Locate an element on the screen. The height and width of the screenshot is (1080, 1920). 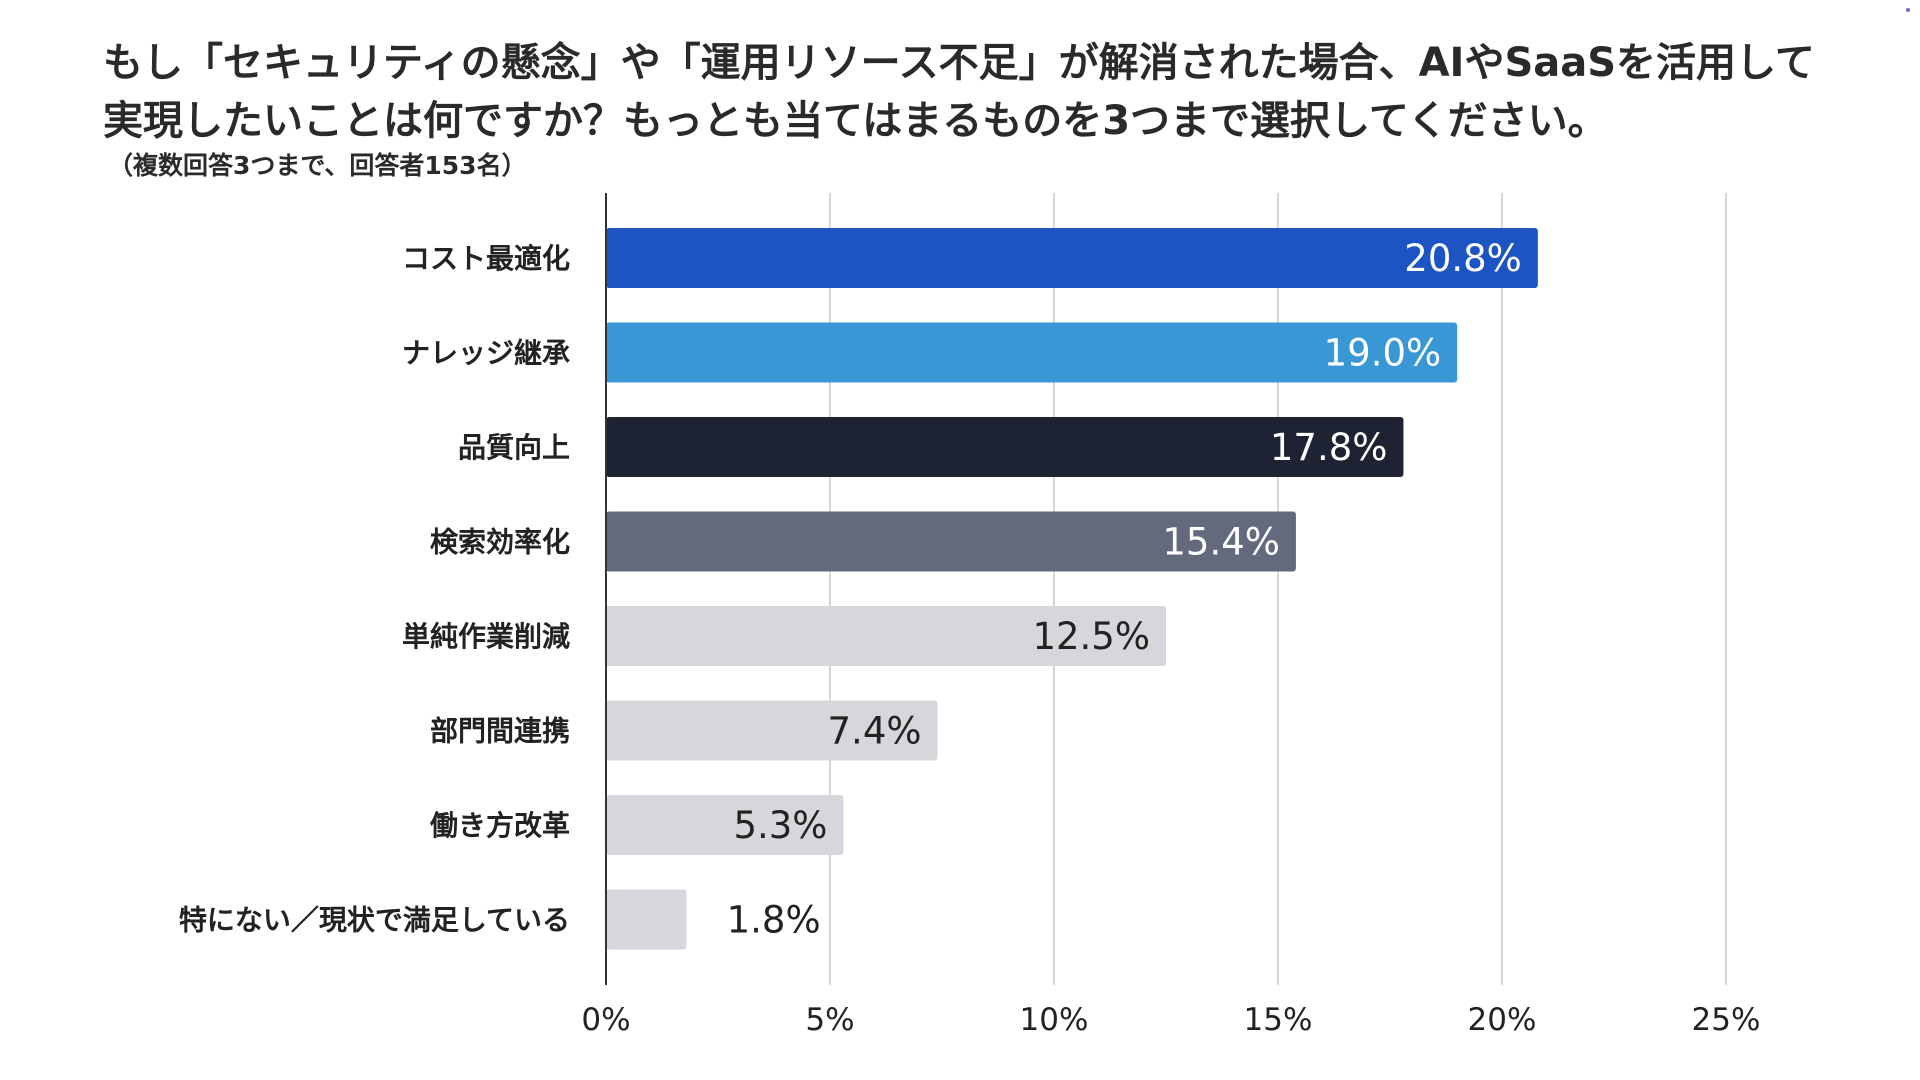
category-label-1: コスト最適化 is located at coordinates (486, 258).